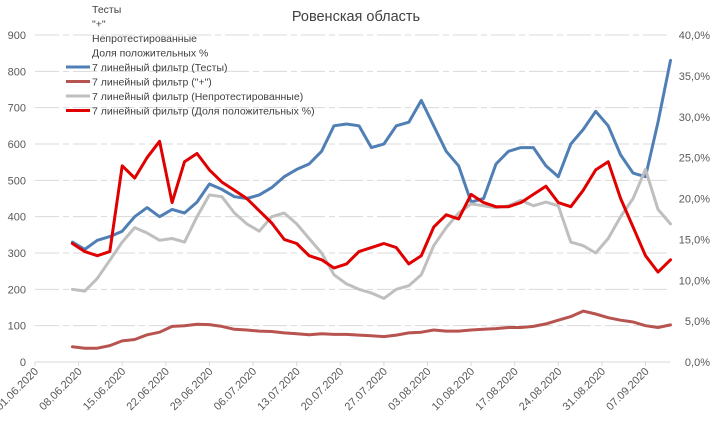 Image resolution: width=713 pixels, height=424 pixels. I want to click on y-right-tick-label: 30,0%, so click(694, 118).